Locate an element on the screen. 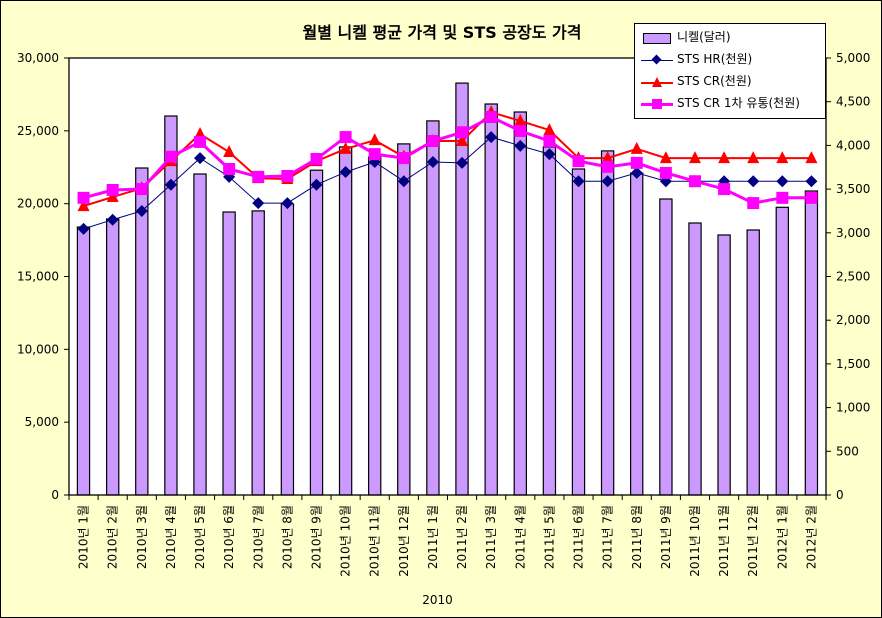  x-tick-label: 2011년 2월 is located at coordinates (462, 537).